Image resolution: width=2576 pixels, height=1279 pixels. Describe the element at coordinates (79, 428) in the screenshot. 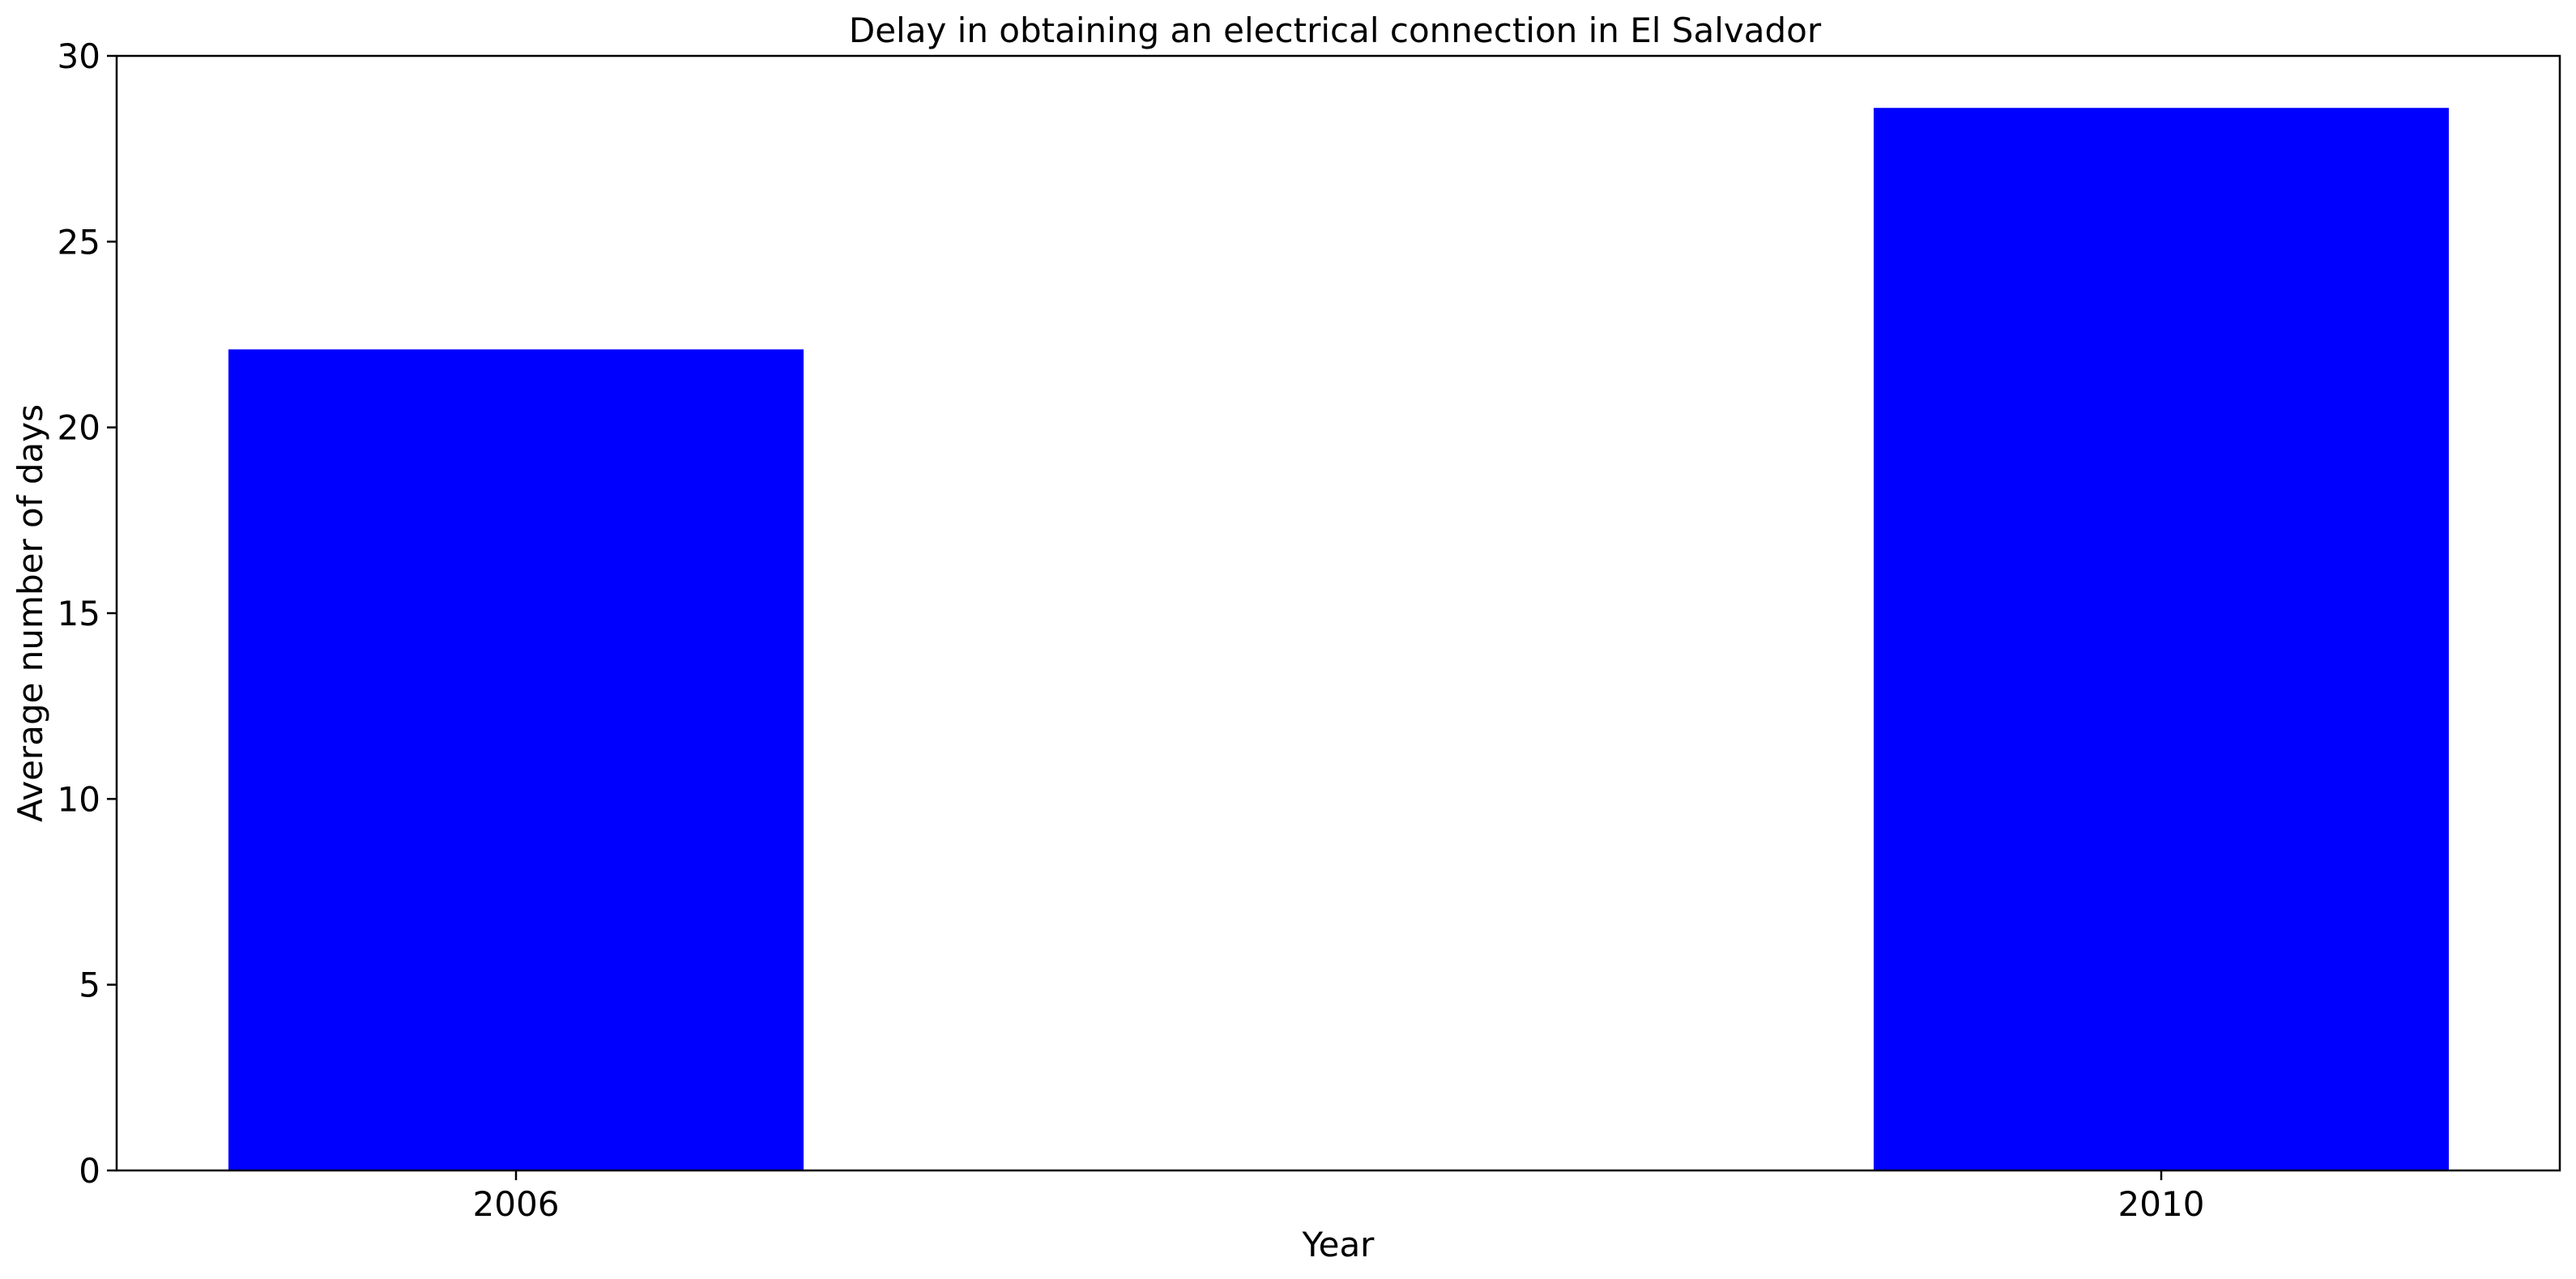

I see `y-tick-label: 20` at that location.